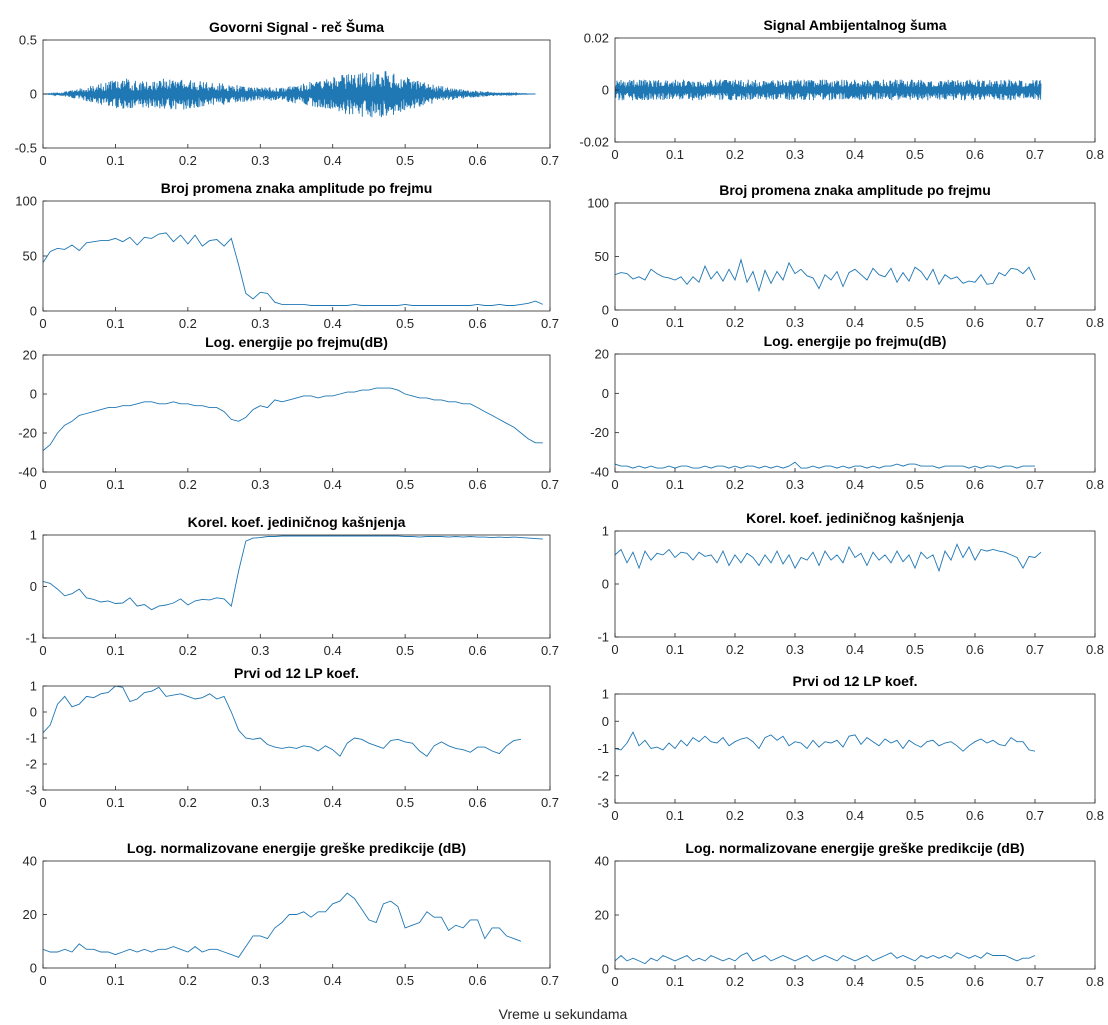 The image size is (1108, 1025). I want to click on x-tick-label-r4-0: 0, so click(614, 815).